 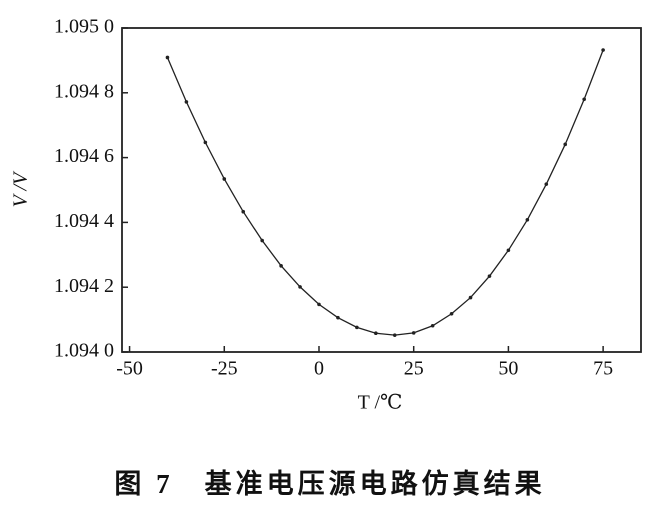 What do you see at coordinates (603, 369) in the screenshot?
I see `x-tick-label: 75` at bounding box center [603, 369].